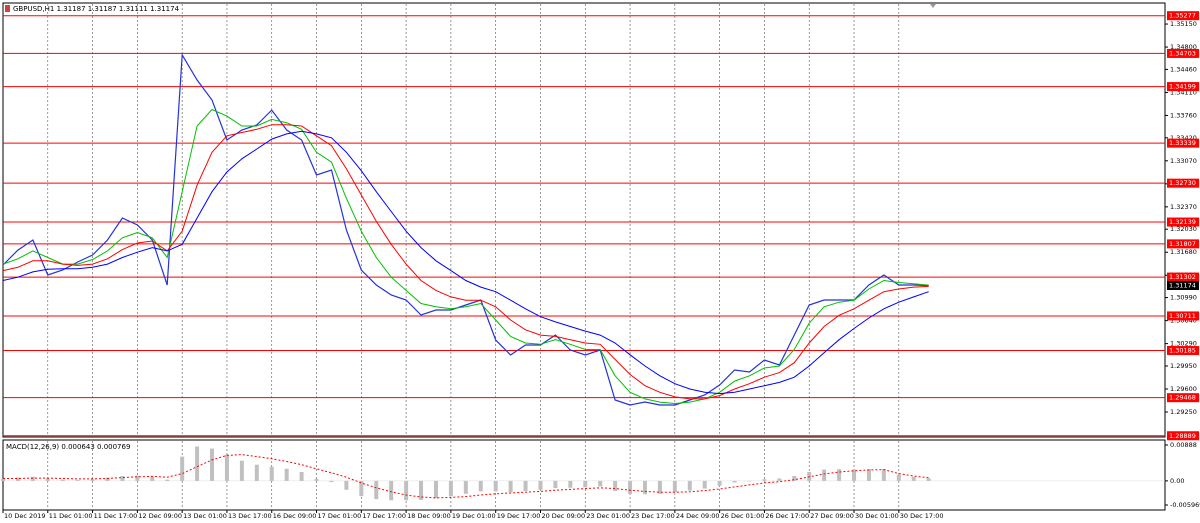 The height and width of the screenshot is (523, 1200). What do you see at coordinates (1183, 161) in the screenshot?
I see `y-tick-label: 1.33070` at bounding box center [1183, 161].